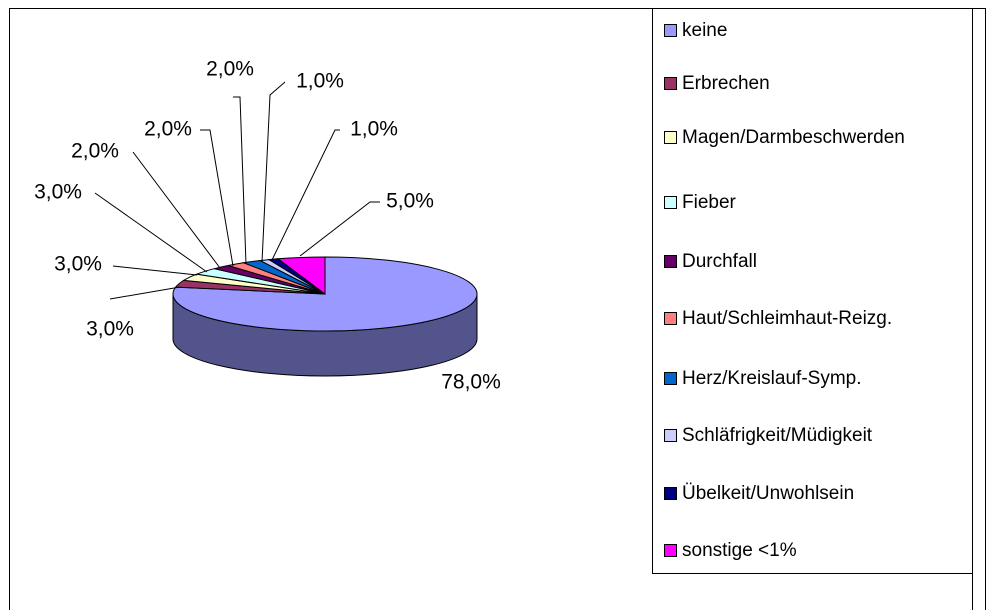 This screenshot has height=610, width=987. What do you see at coordinates (471, 382) in the screenshot?
I see `data-label: 78,0%` at bounding box center [471, 382].